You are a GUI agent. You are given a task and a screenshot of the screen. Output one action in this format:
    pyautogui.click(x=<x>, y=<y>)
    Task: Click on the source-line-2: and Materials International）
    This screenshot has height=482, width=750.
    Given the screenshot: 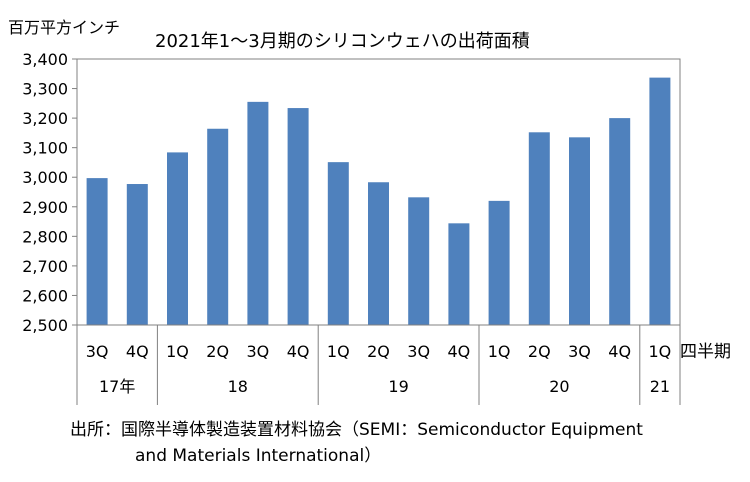 What is the action you would take?
    pyautogui.click(x=258, y=456)
    